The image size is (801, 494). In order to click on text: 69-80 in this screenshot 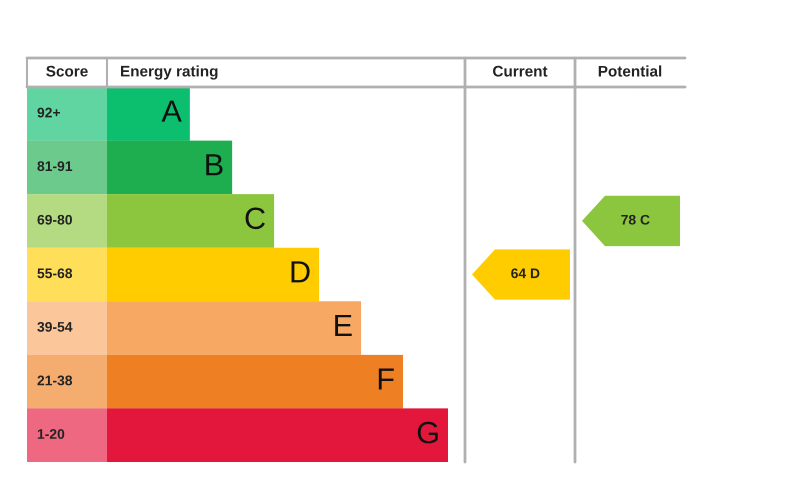, I will do `click(55, 219)`.